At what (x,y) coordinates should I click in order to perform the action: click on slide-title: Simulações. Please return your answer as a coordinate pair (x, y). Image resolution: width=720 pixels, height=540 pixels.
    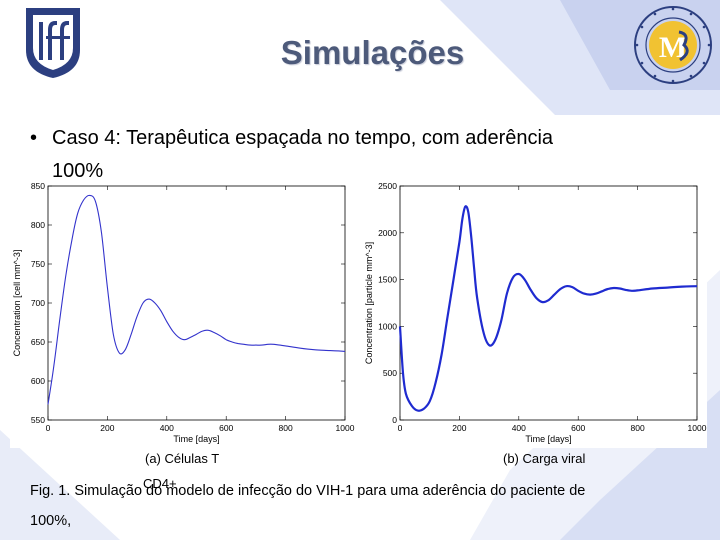
    Looking at the image, I should click on (372, 52).